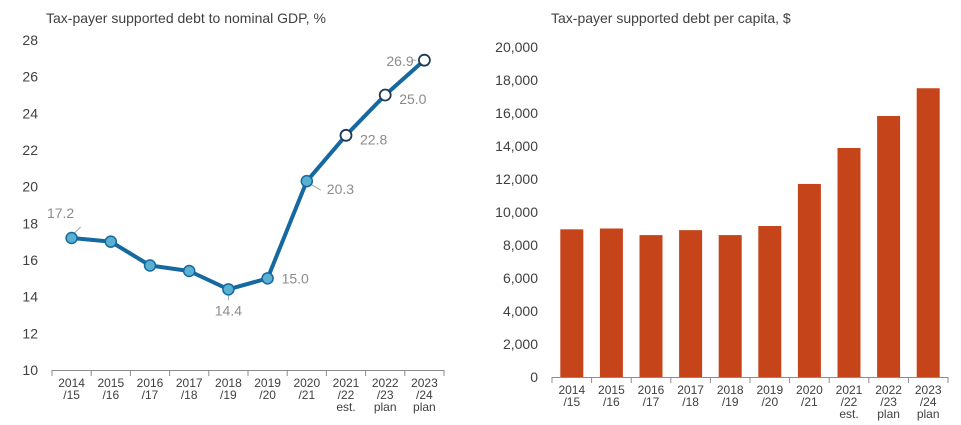  Describe the element at coordinates (516, 80) in the screenshot. I see `y-tick-label: 18,000` at that location.